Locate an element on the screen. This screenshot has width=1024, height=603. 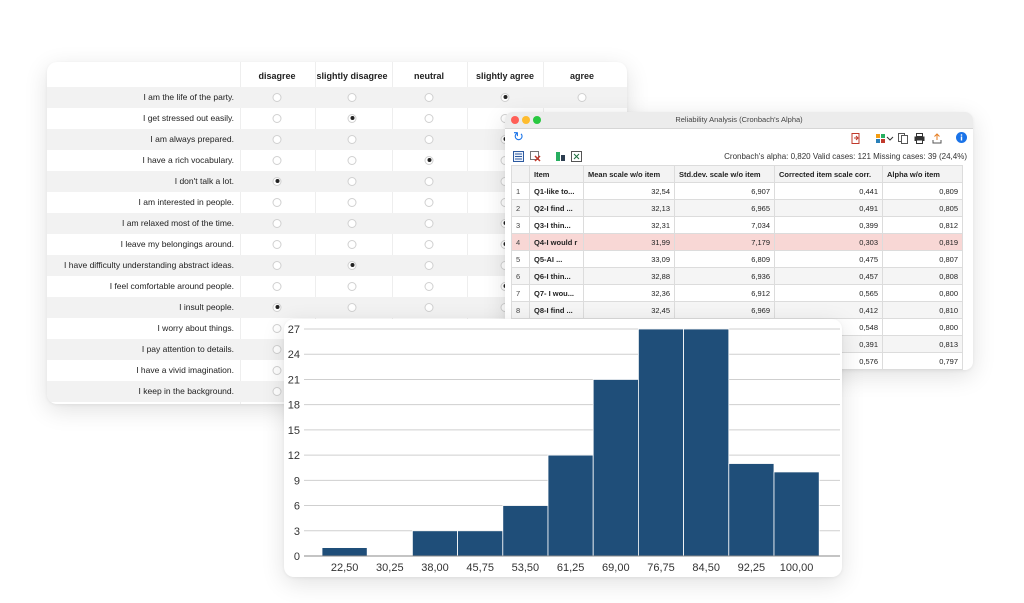
info-icon is located at coordinates (961, 139).